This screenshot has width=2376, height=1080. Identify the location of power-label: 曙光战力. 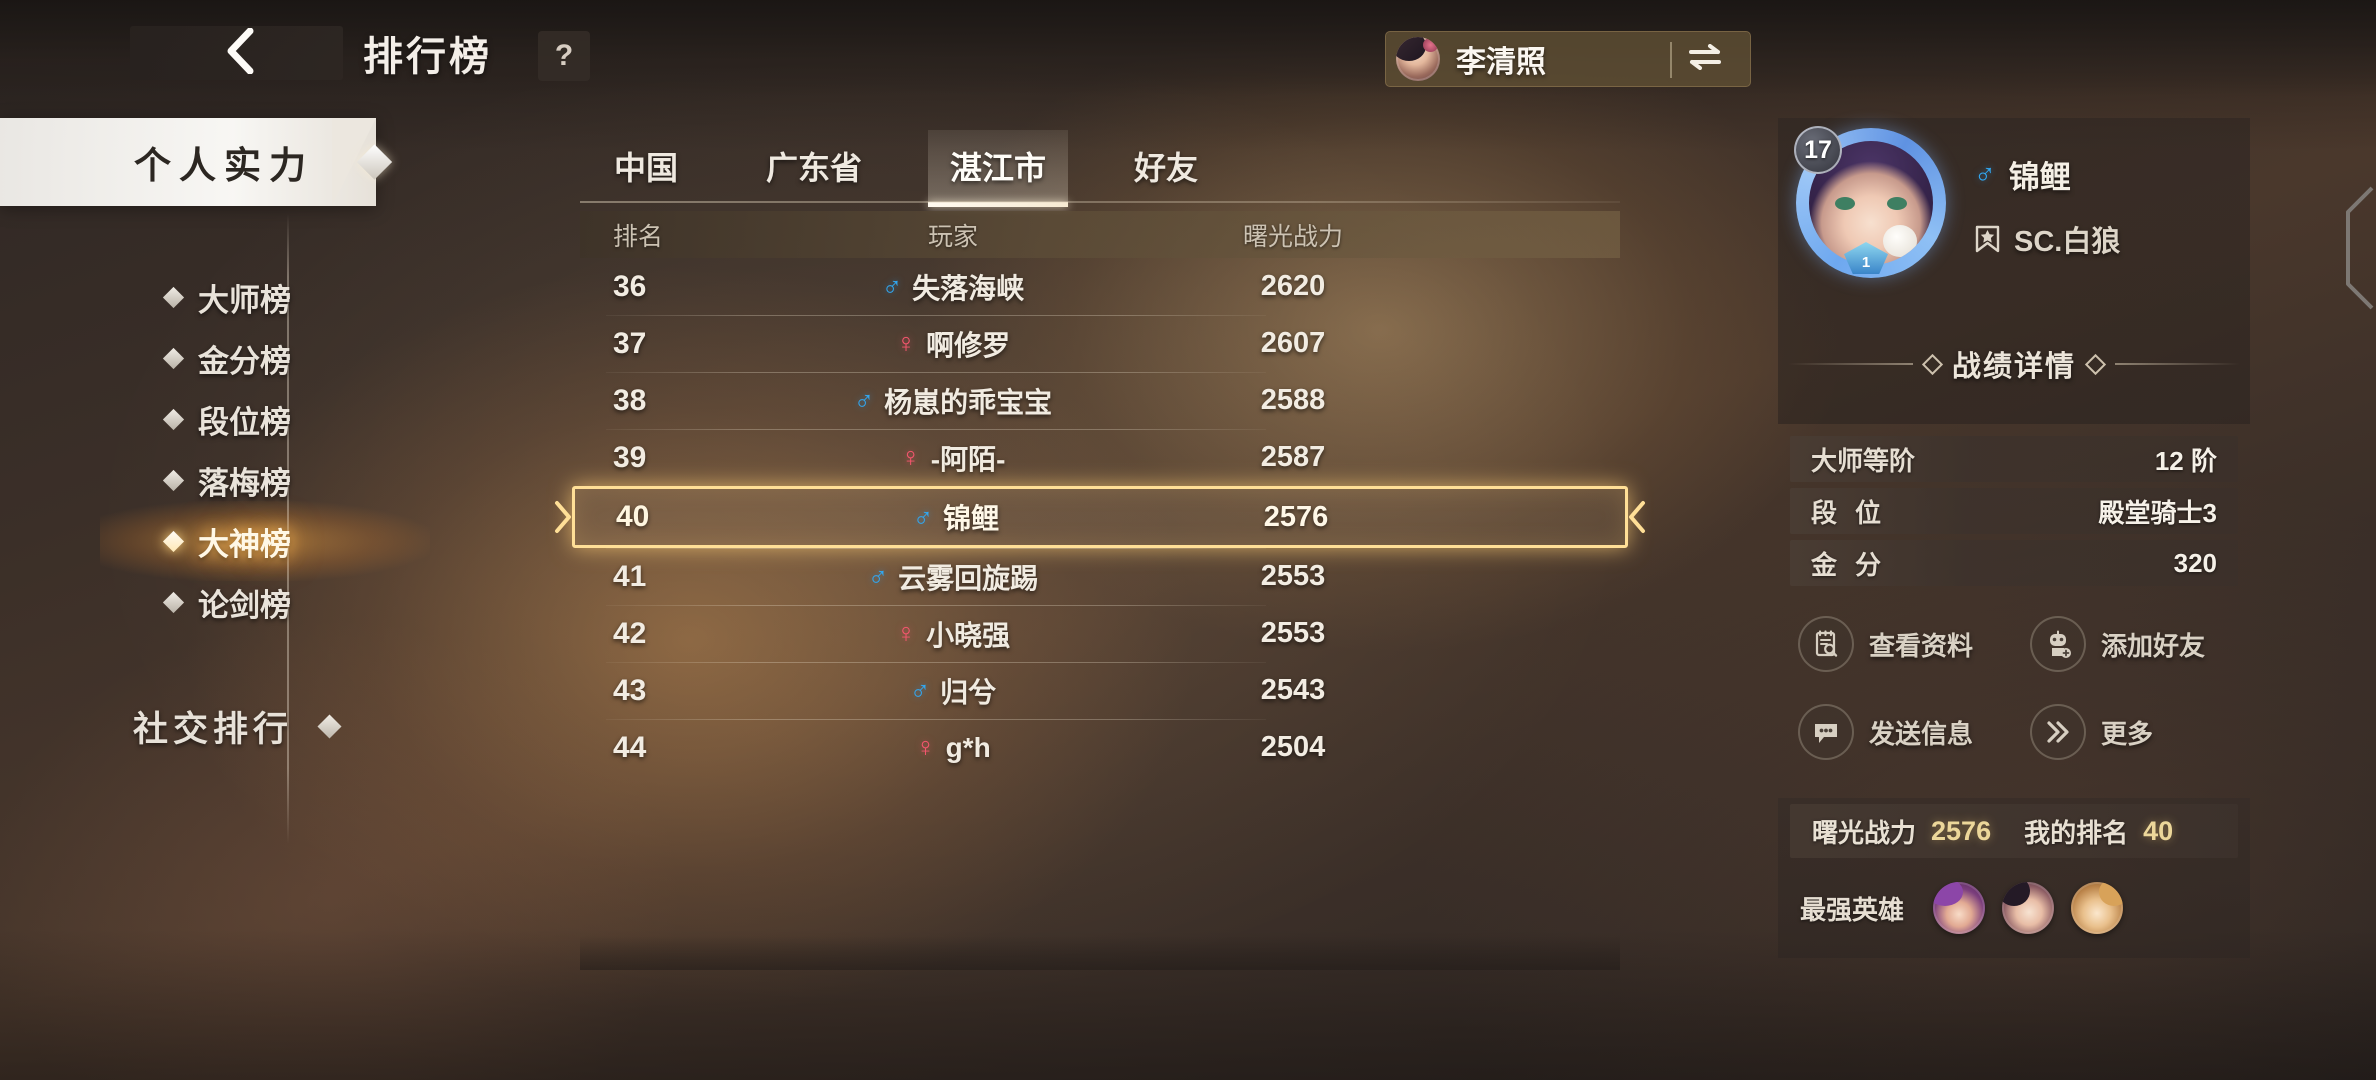
(1864, 832).